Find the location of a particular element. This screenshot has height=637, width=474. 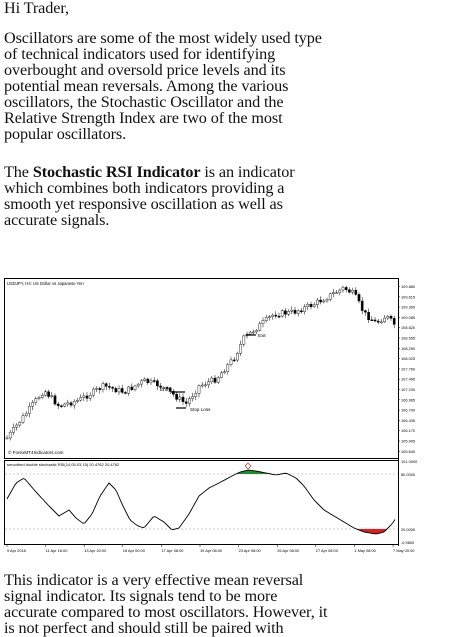

price-tick-label: 108.555 is located at coordinates (408, 338).